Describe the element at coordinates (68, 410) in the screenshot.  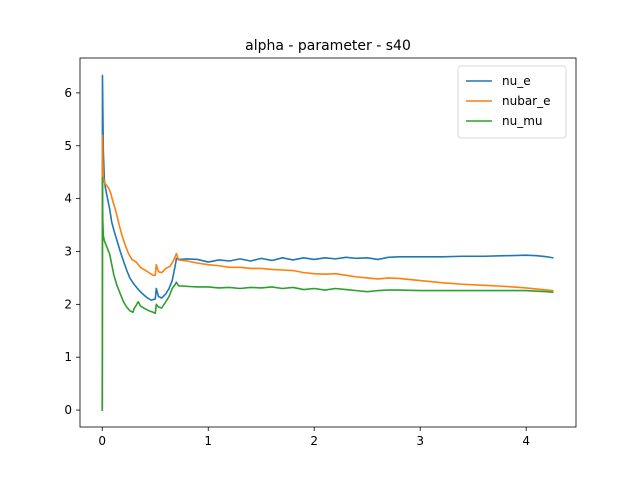
I see `y-tick-label: 0` at that location.